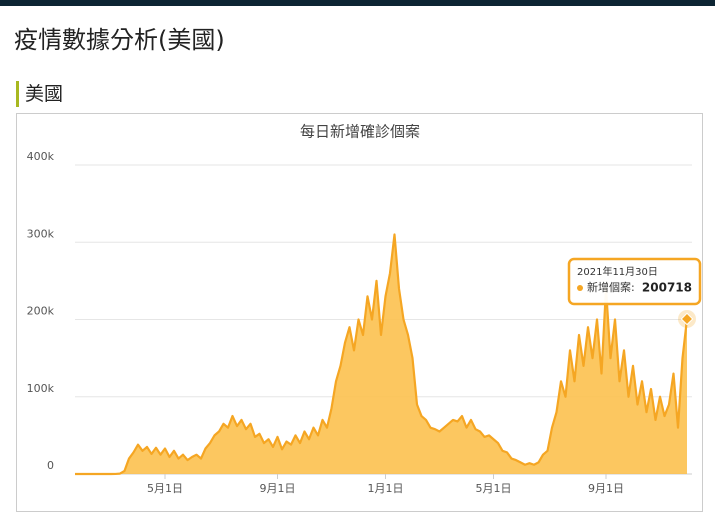 The height and width of the screenshot is (526, 715). What do you see at coordinates (360, 132) in the screenshot?
I see `chart-title: 每日新增確診個案` at bounding box center [360, 132].